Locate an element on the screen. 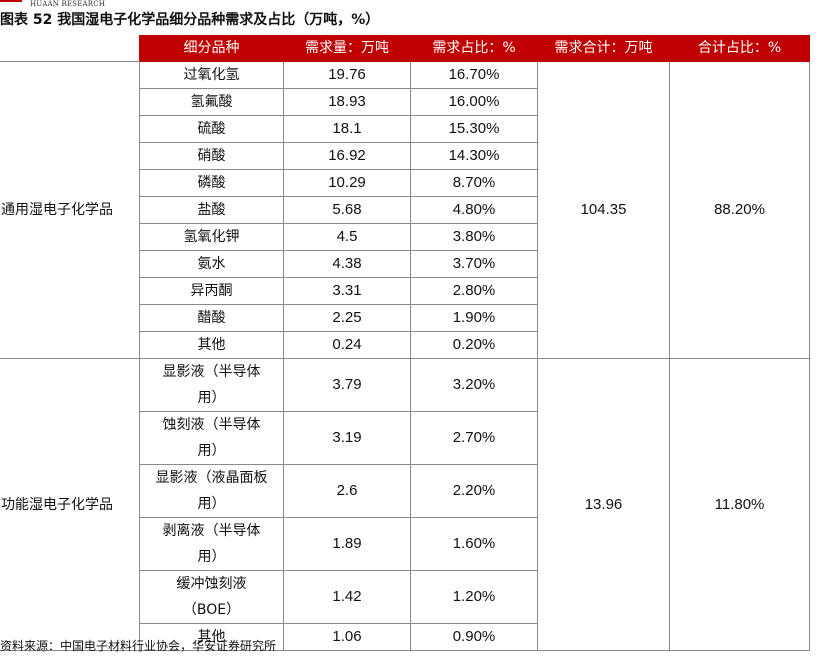 The height and width of the screenshot is (662, 830). demand-value: 1.42 is located at coordinates (347, 597).